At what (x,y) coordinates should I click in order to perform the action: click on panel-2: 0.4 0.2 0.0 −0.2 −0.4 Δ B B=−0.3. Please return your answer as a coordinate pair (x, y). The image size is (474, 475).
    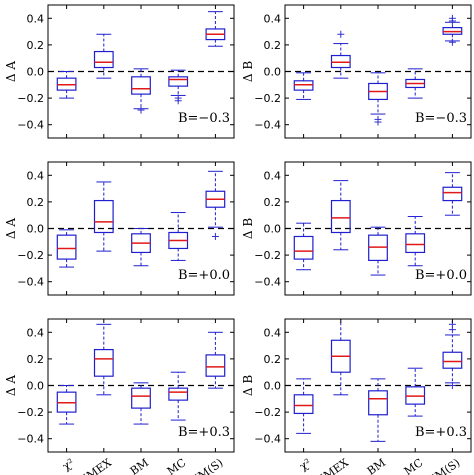
    Looking at the image, I should click on (356, 71).